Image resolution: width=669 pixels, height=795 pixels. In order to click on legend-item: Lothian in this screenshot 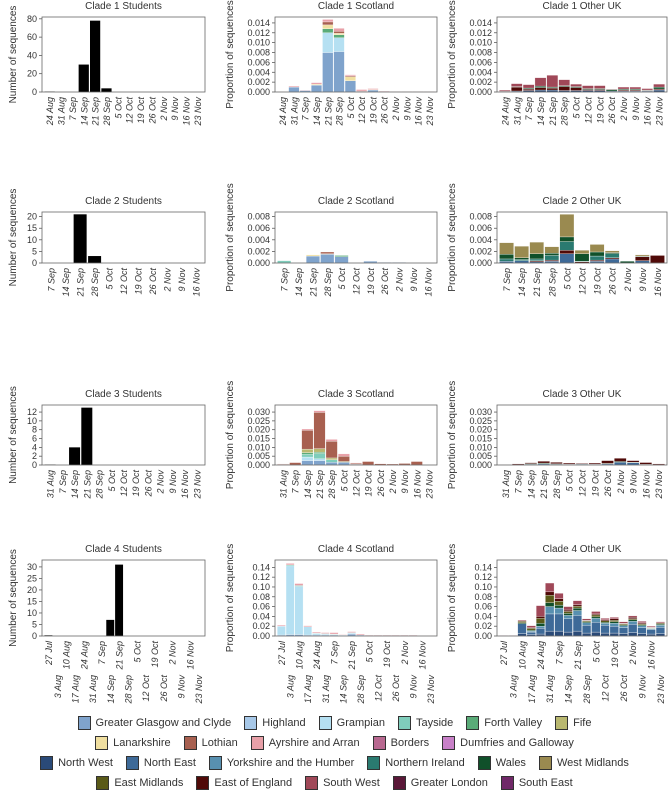, I will do `click(210, 743)`.